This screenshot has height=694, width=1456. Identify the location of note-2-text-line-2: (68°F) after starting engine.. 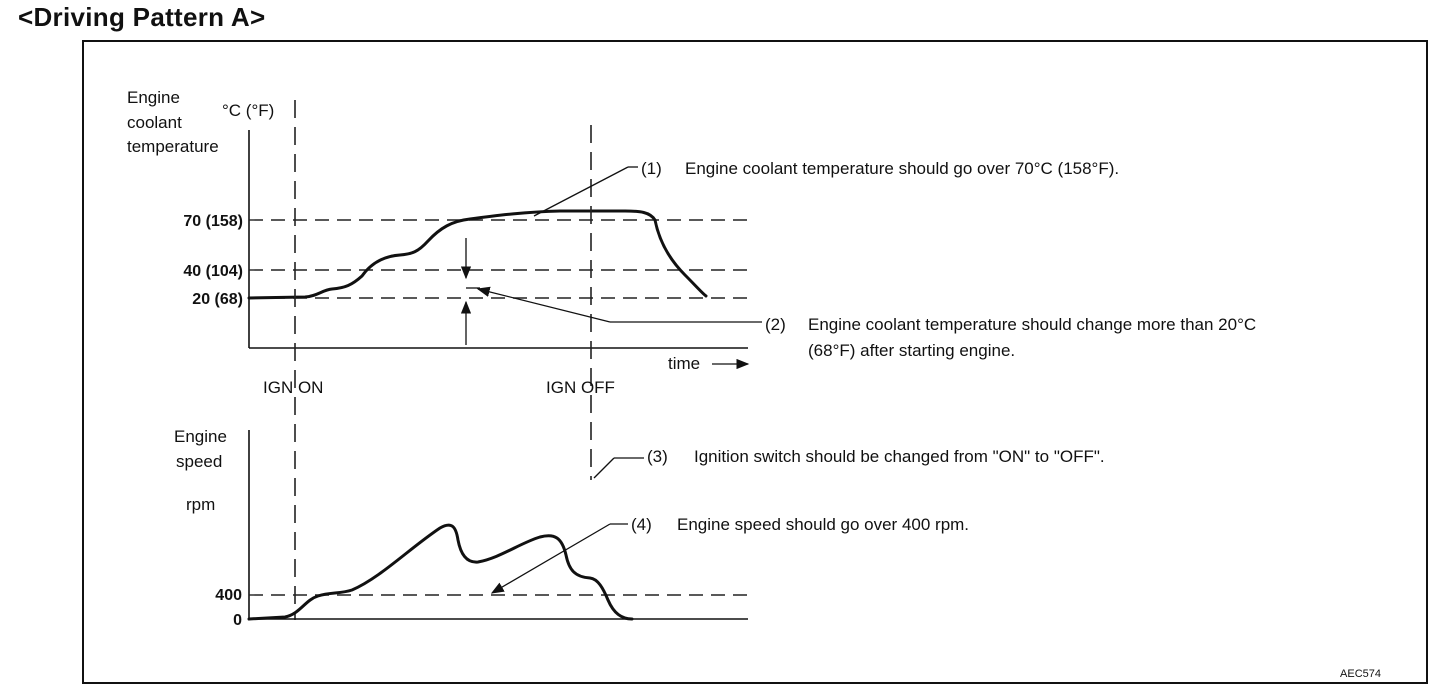
(911, 350).